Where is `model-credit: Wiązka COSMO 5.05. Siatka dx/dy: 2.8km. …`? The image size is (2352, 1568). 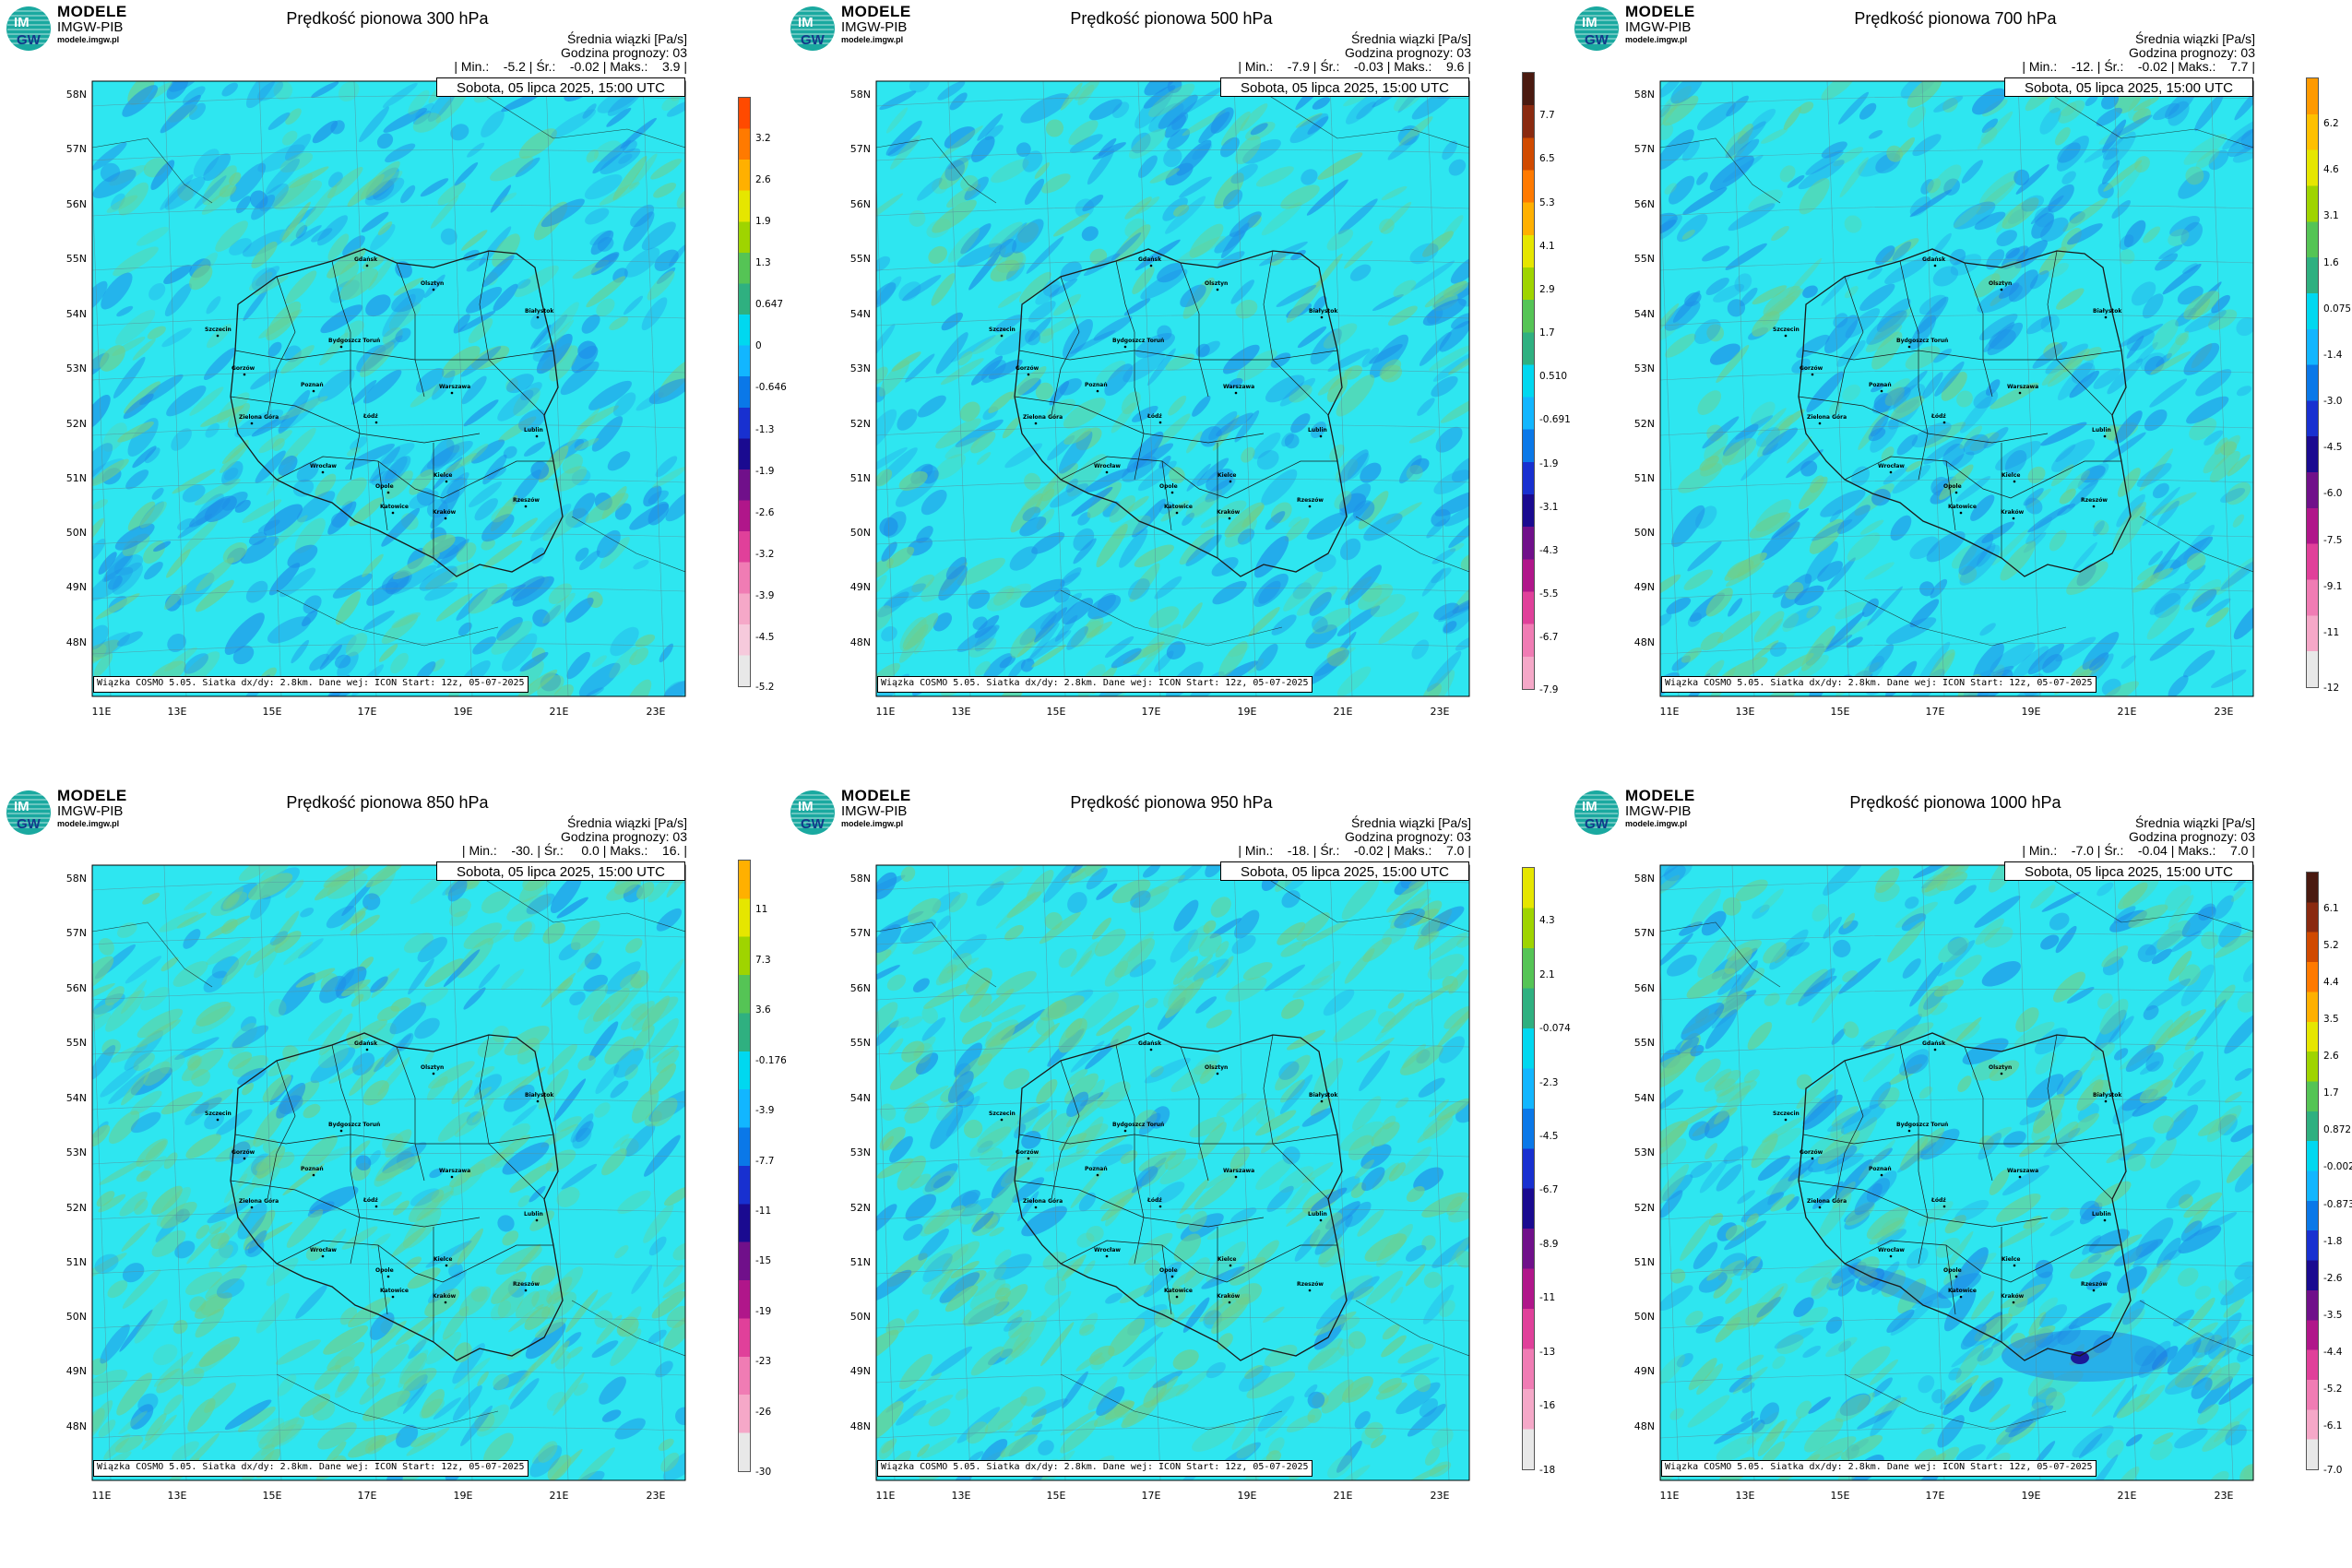
model-credit: Wiązka COSMO 5.05. Siatka dx/dy: 2.8km. … is located at coordinates (1879, 684).